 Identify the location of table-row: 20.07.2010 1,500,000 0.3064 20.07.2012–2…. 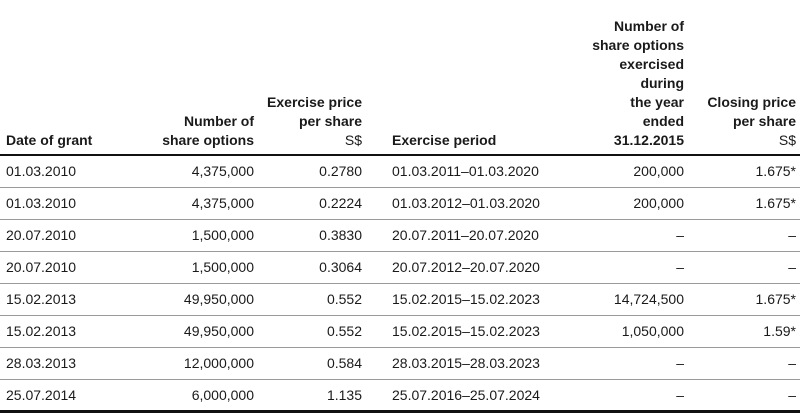
(400, 267).